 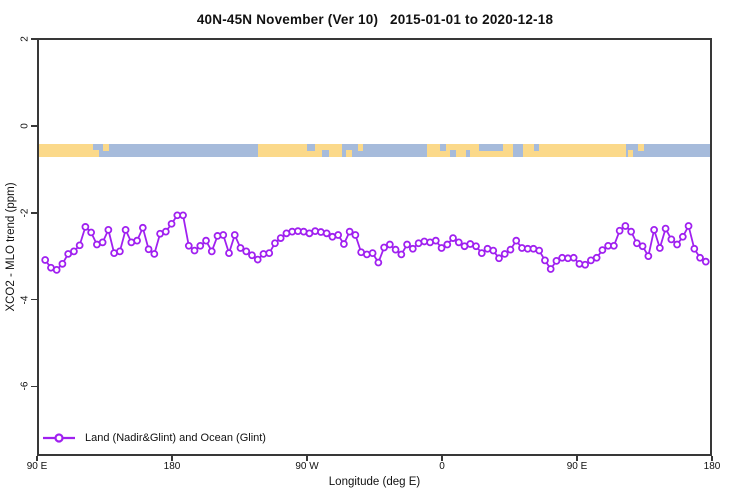 I want to click on x-tick-label: 180, so click(x=712, y=466).